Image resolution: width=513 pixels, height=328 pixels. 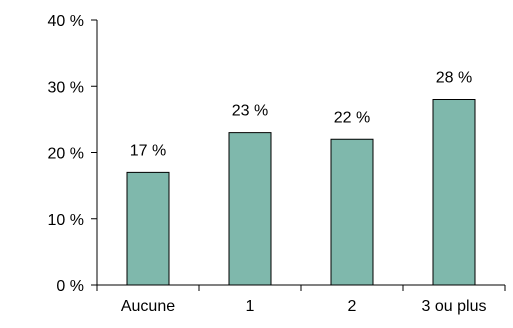 I want to click on y-tick-label: 30 %, so click(x=66, y=87).